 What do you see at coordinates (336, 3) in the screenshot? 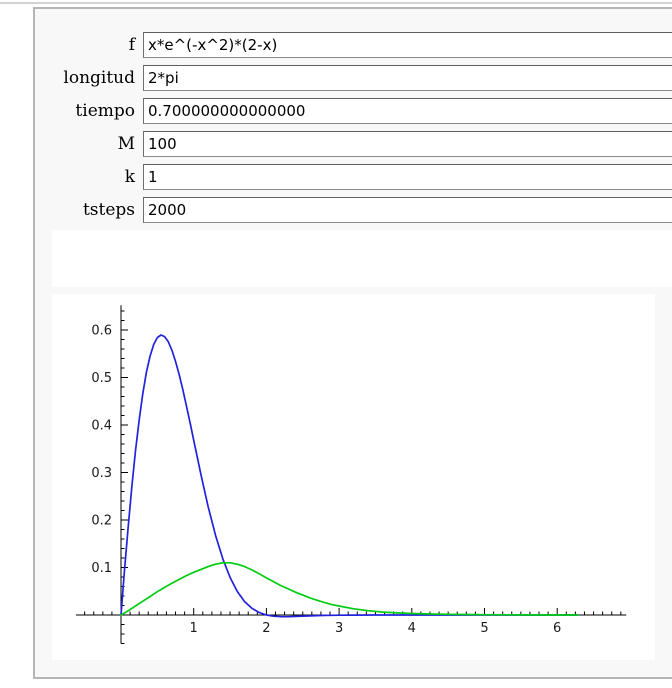
I see `cell-divider-rule` at bounding box center [336, 3].